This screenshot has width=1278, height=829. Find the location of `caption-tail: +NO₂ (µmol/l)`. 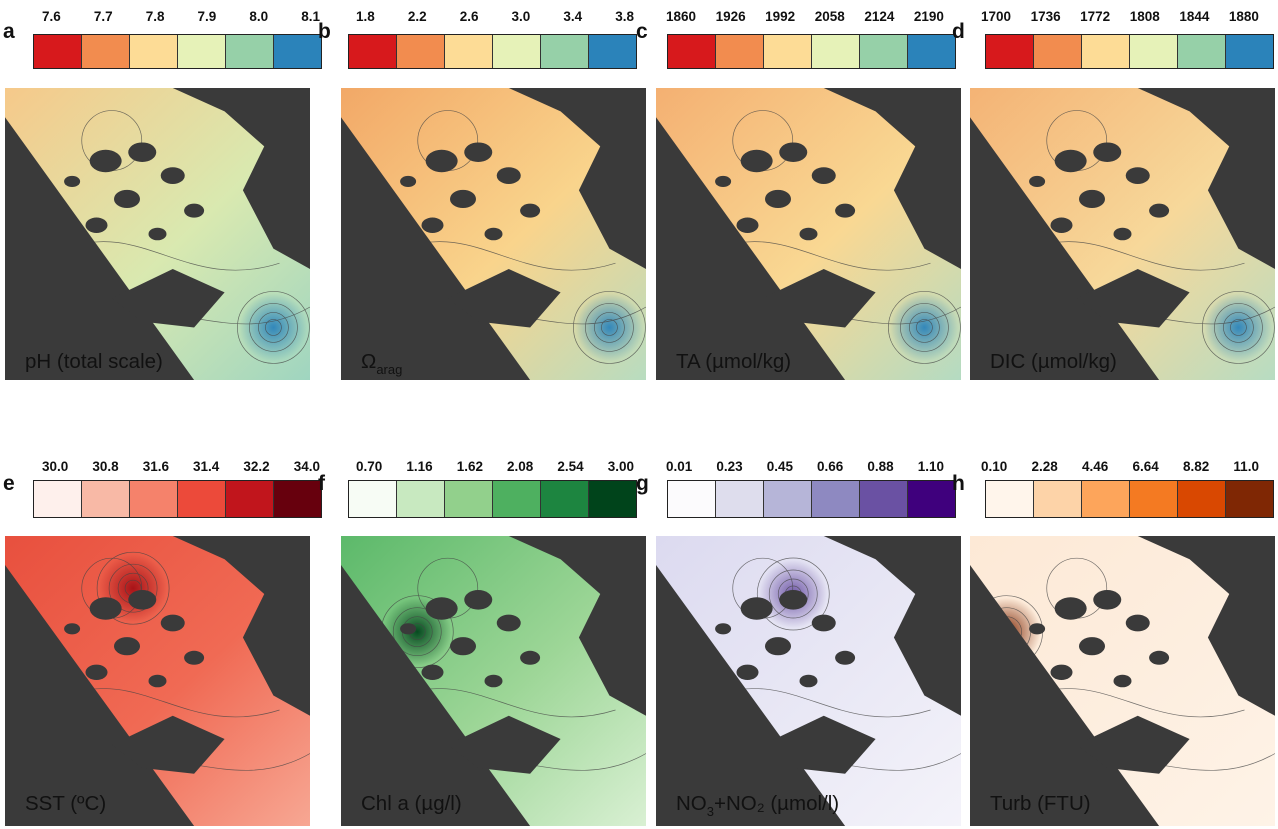

caption-tail: +NO₂ (µmol/l) is located at coordinates (776, 803).